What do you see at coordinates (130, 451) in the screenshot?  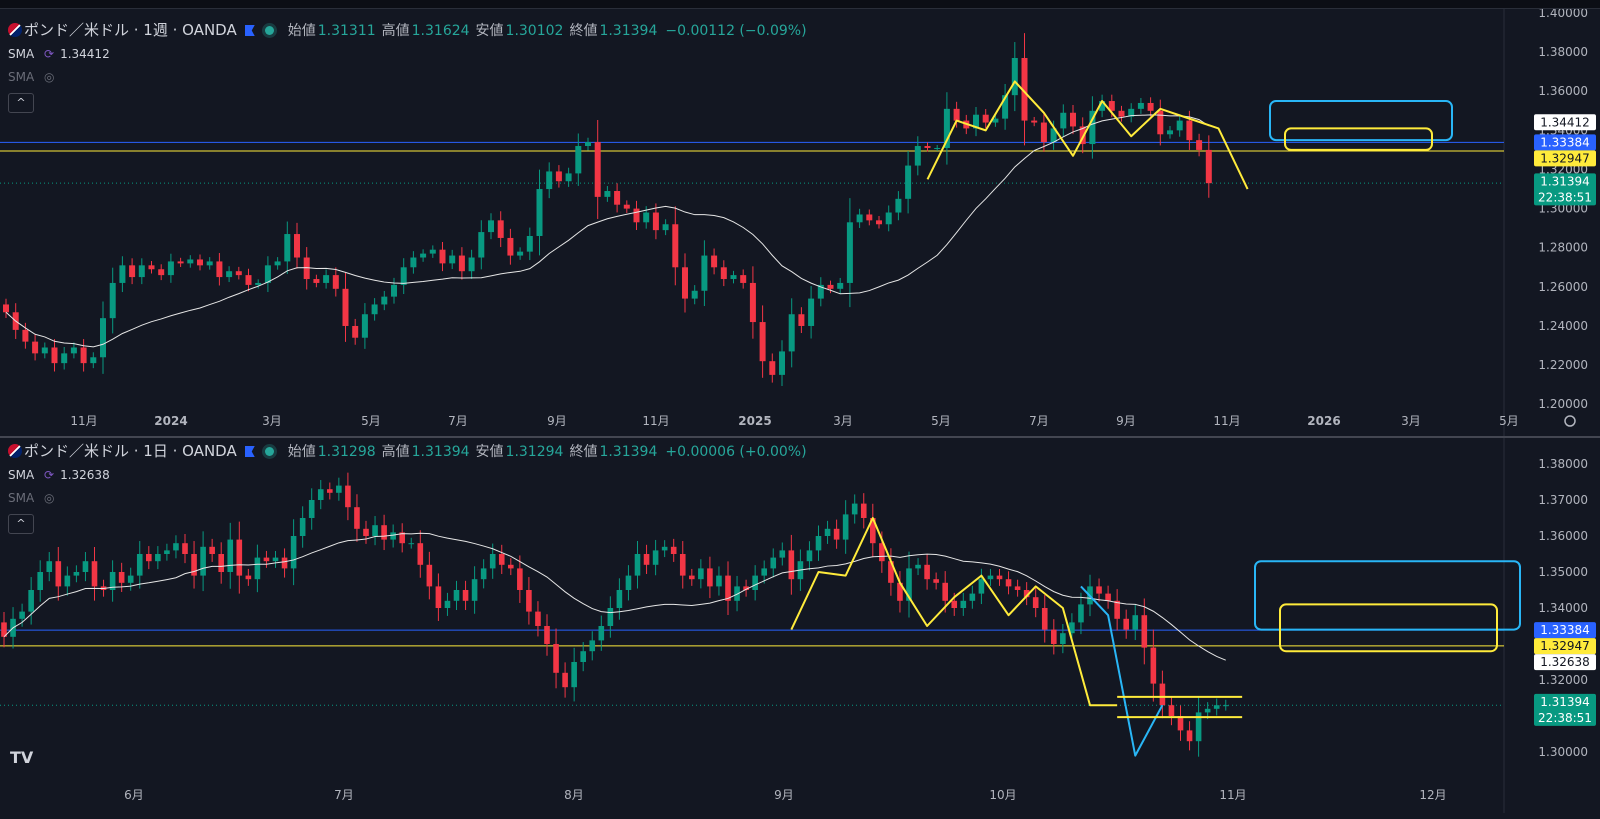 I see `daily-symbol-title: ポンド／米ドル · 1日 · OANDA` at bounding box center [130, 451].